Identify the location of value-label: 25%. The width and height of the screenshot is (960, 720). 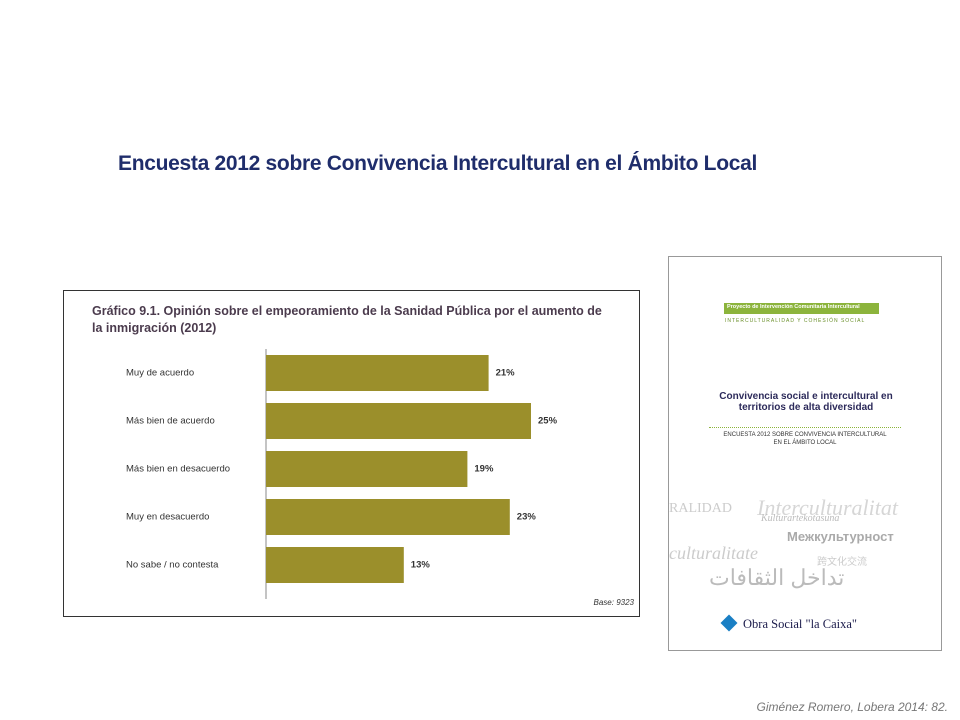
(548, 421).